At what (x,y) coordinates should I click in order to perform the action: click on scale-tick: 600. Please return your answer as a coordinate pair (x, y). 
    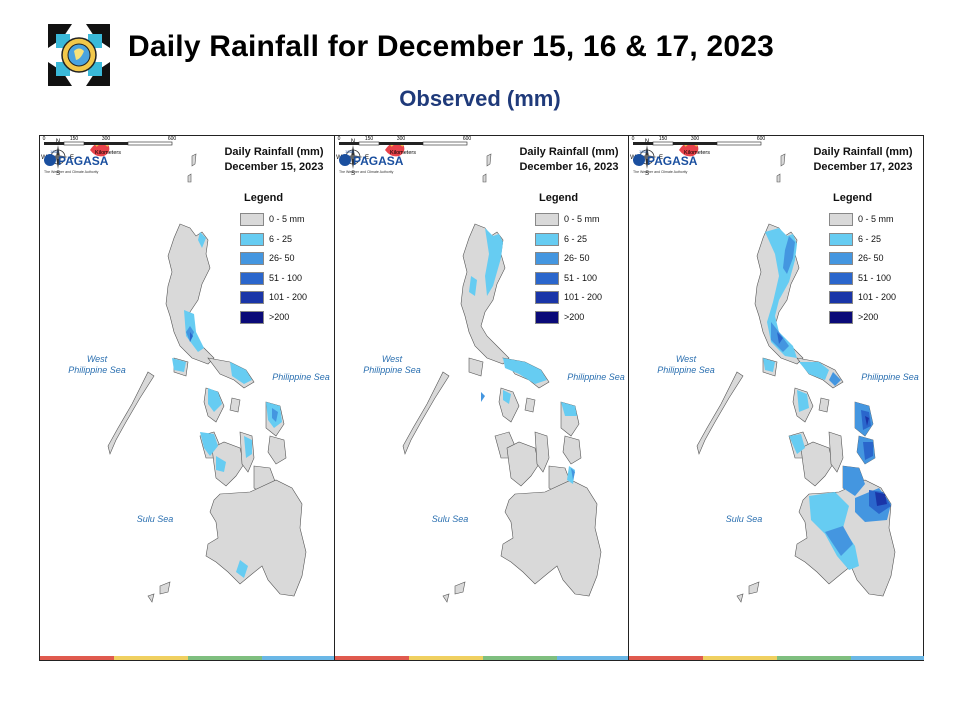
    Looking at the image, I should click on (761, 139).